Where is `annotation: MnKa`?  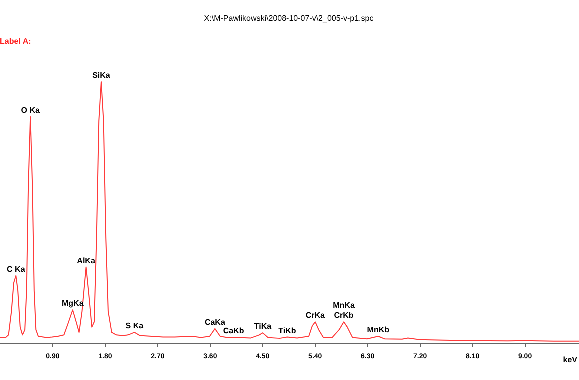
annotation: MnKa is located at coordinates (344, 305).